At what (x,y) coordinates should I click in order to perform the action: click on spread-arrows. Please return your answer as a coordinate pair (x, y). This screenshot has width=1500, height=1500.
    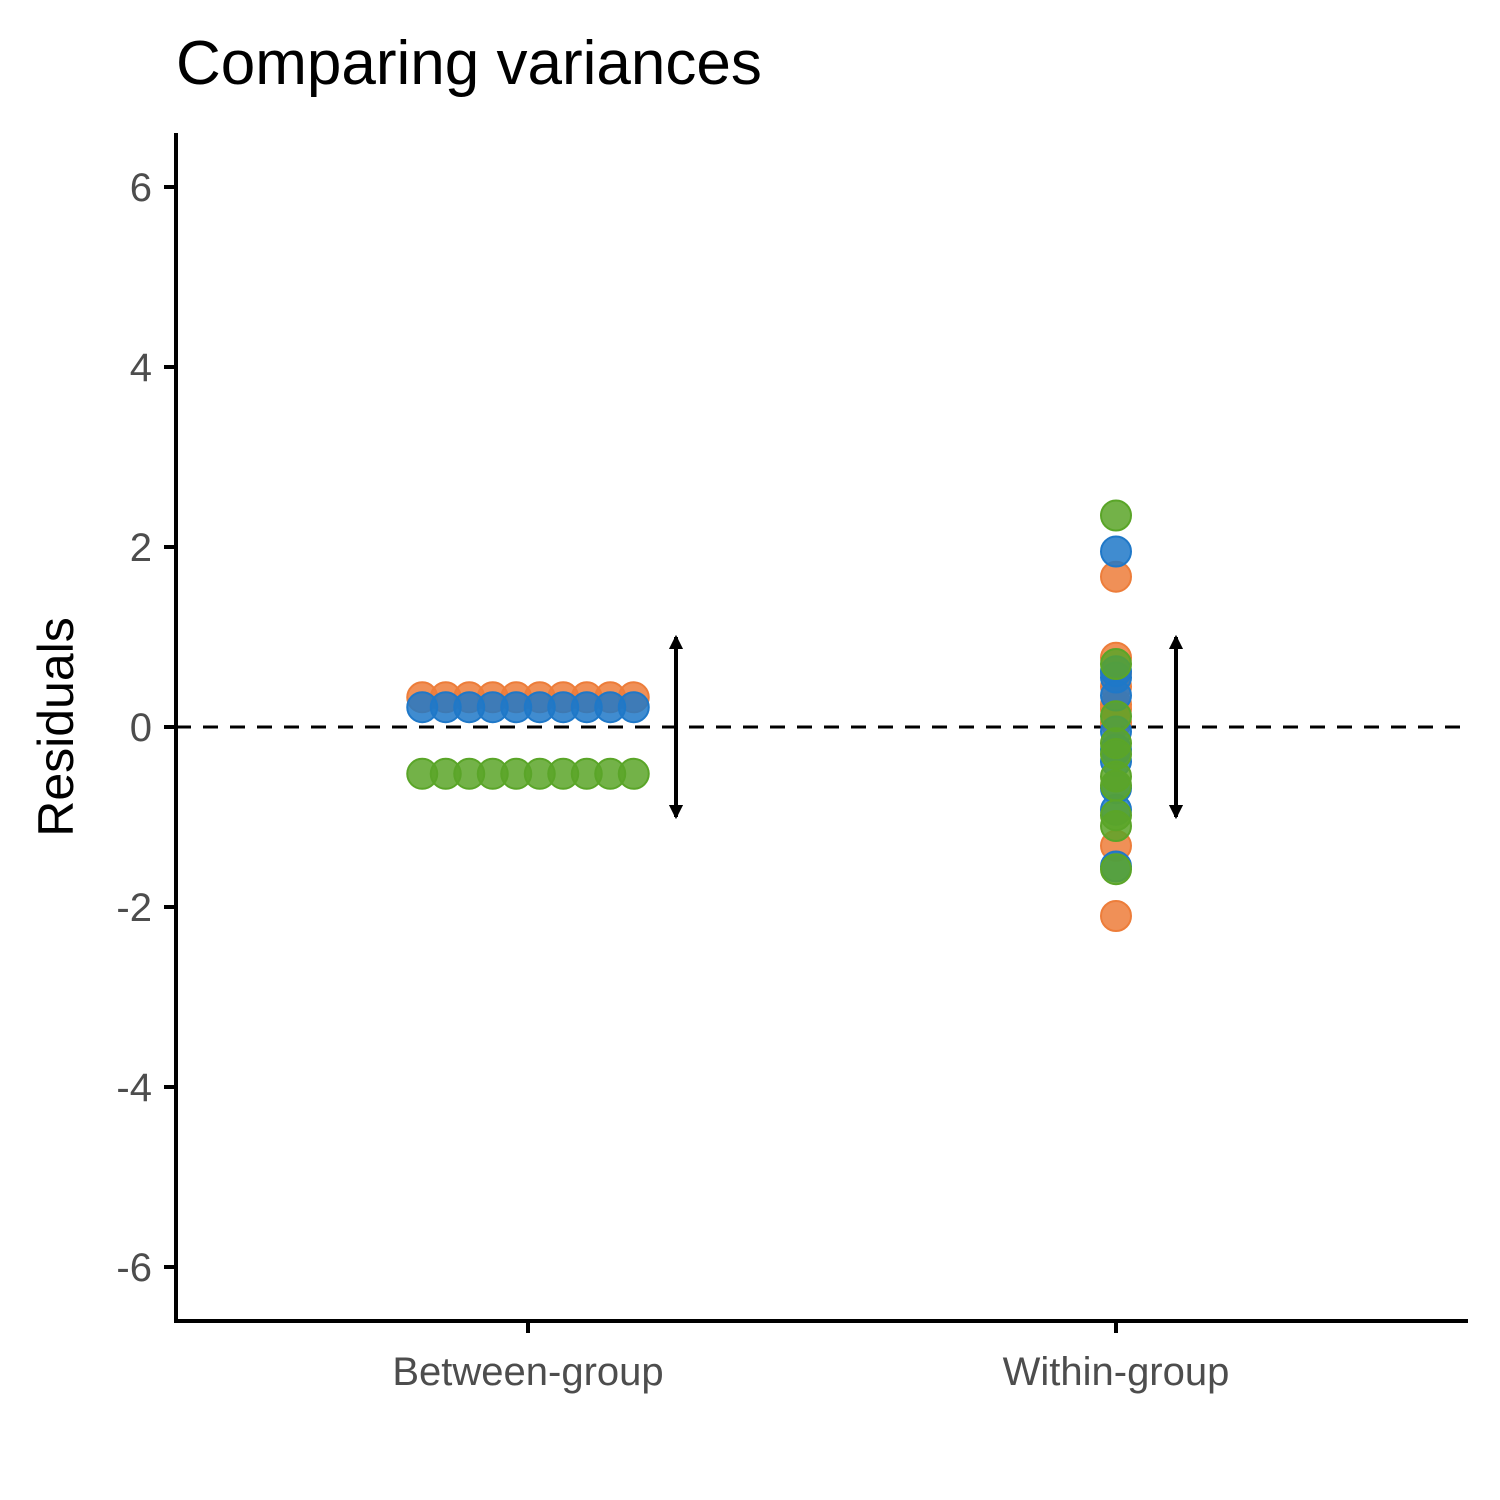
    Looking at the image, I should click on (926, 727).